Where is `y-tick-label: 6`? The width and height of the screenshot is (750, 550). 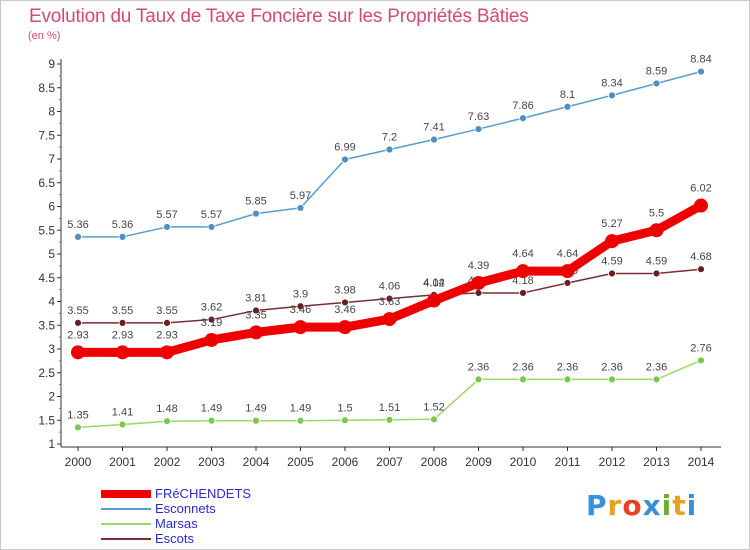
y-tick-label: 6 is located at coordinates (51, 207).